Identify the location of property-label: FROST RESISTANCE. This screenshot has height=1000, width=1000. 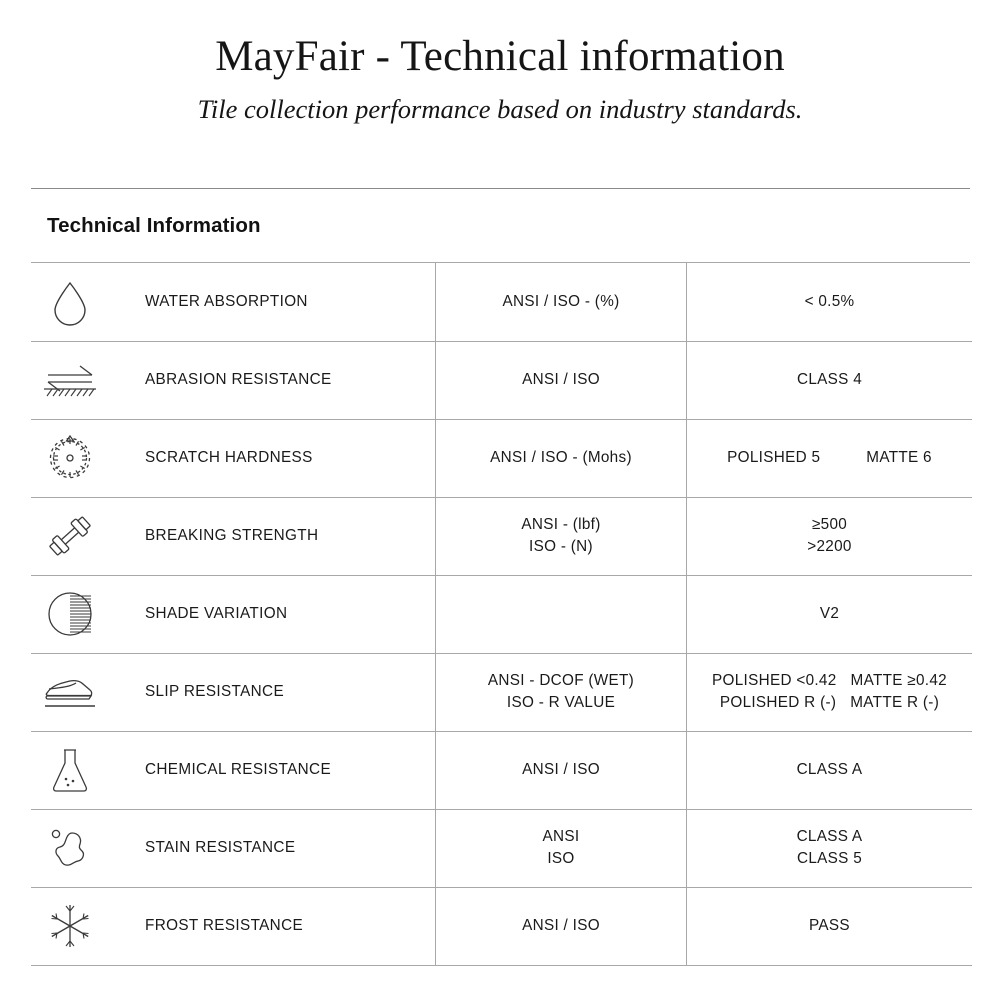
(272, 926).